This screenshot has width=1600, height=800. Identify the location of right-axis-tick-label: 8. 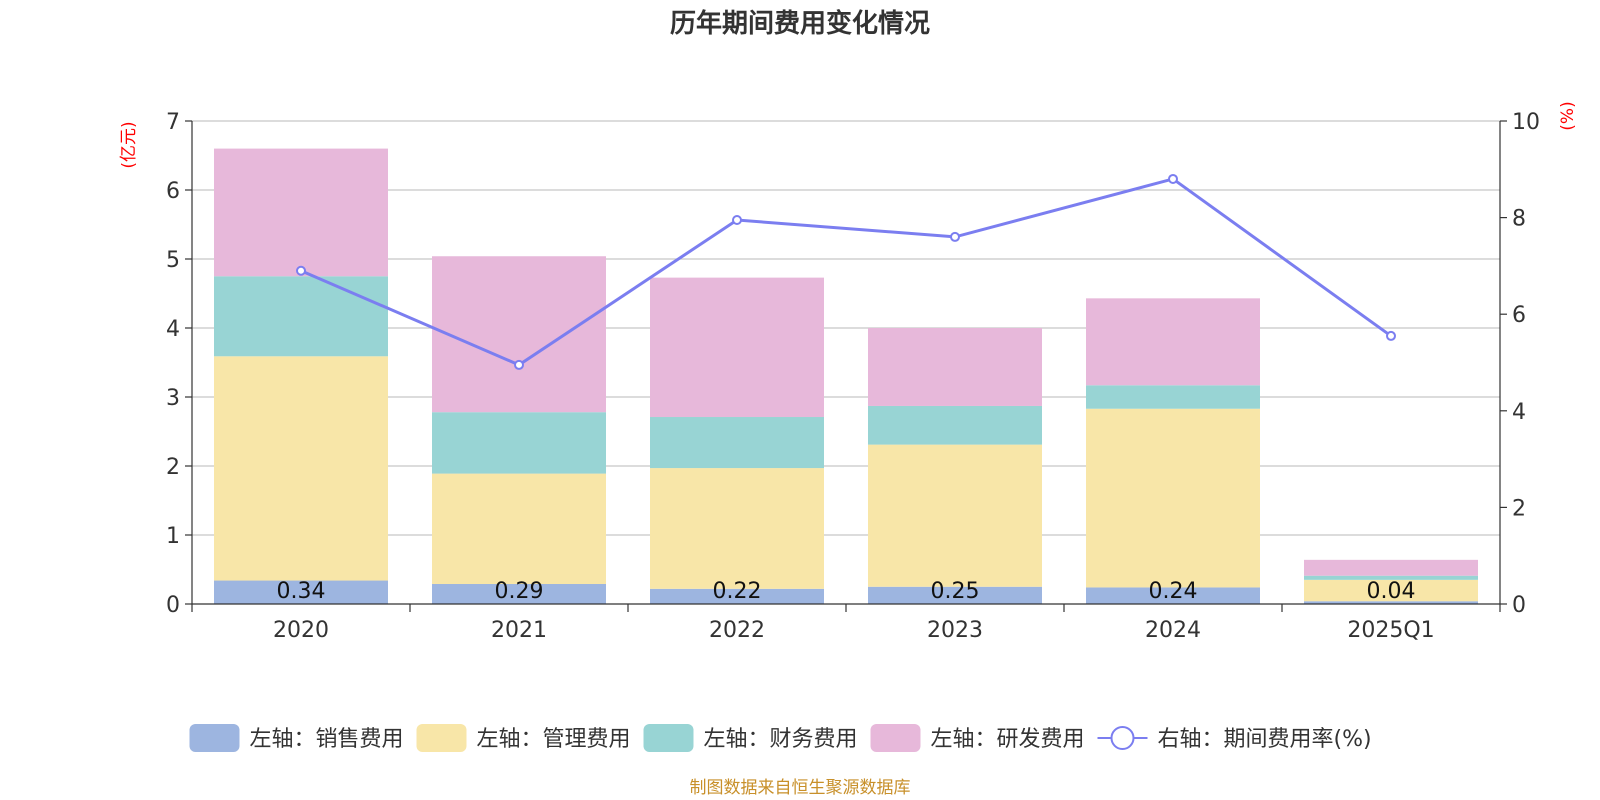
(1519, 219).